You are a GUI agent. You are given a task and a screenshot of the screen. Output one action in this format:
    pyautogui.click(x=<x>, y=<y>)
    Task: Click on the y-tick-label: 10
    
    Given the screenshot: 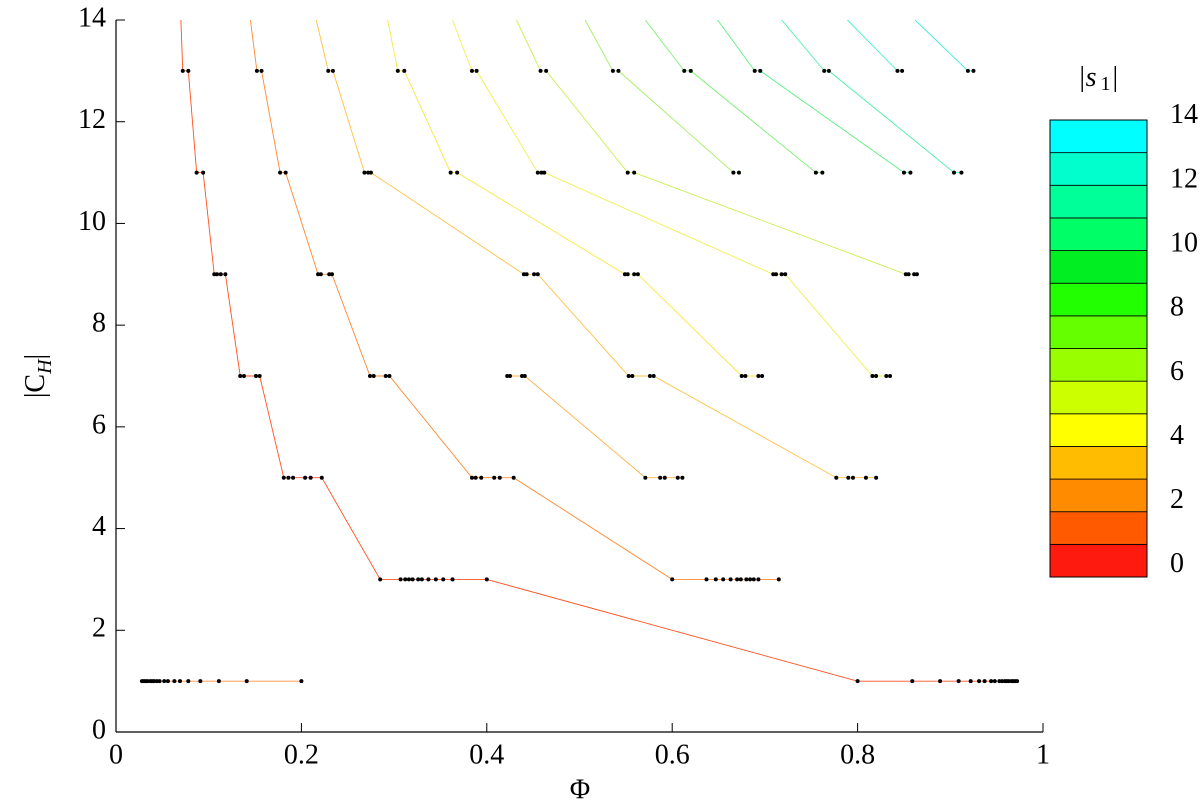 What is the action you would take?
    pyautogui.click(x=92, y=221)
    